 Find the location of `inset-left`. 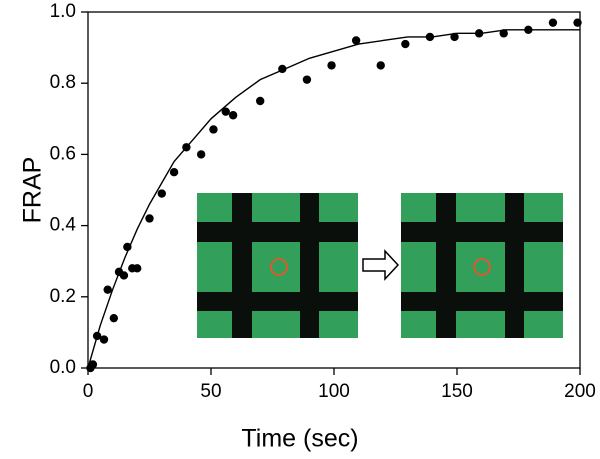

inset-left is located at coordinates (277, 265).